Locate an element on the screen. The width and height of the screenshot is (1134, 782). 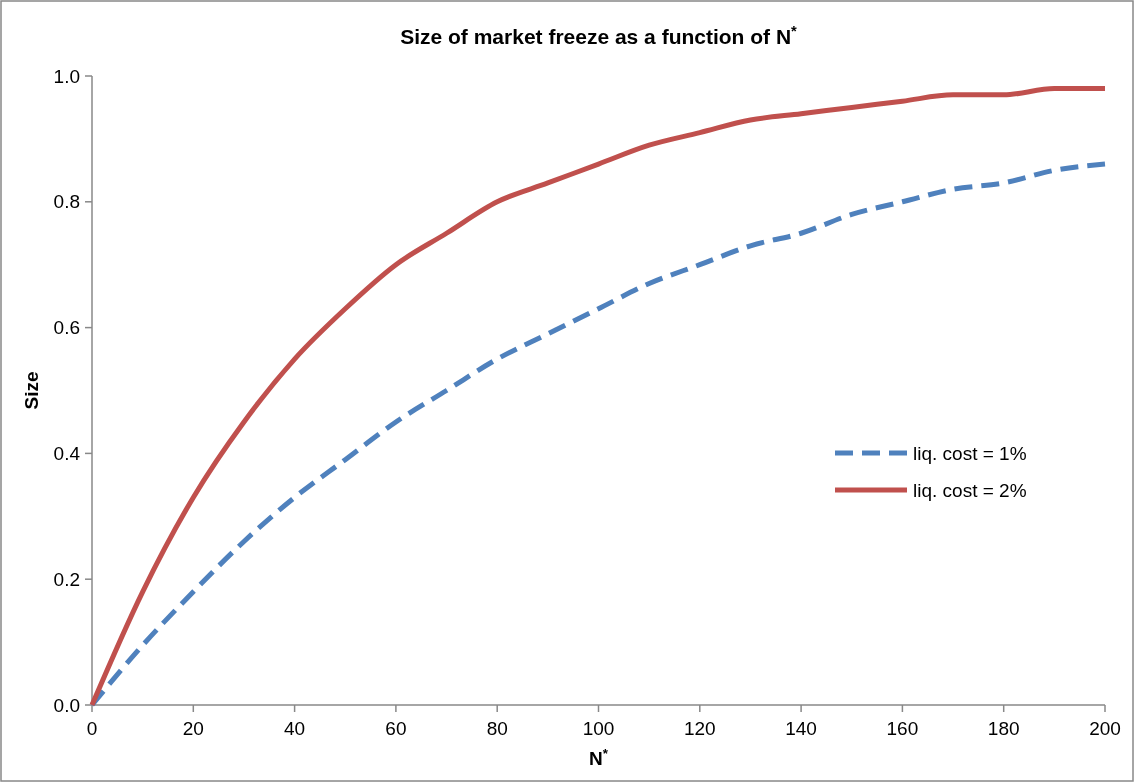
legend-label: liq. cost = 1% is located at coordinates (970, 453).